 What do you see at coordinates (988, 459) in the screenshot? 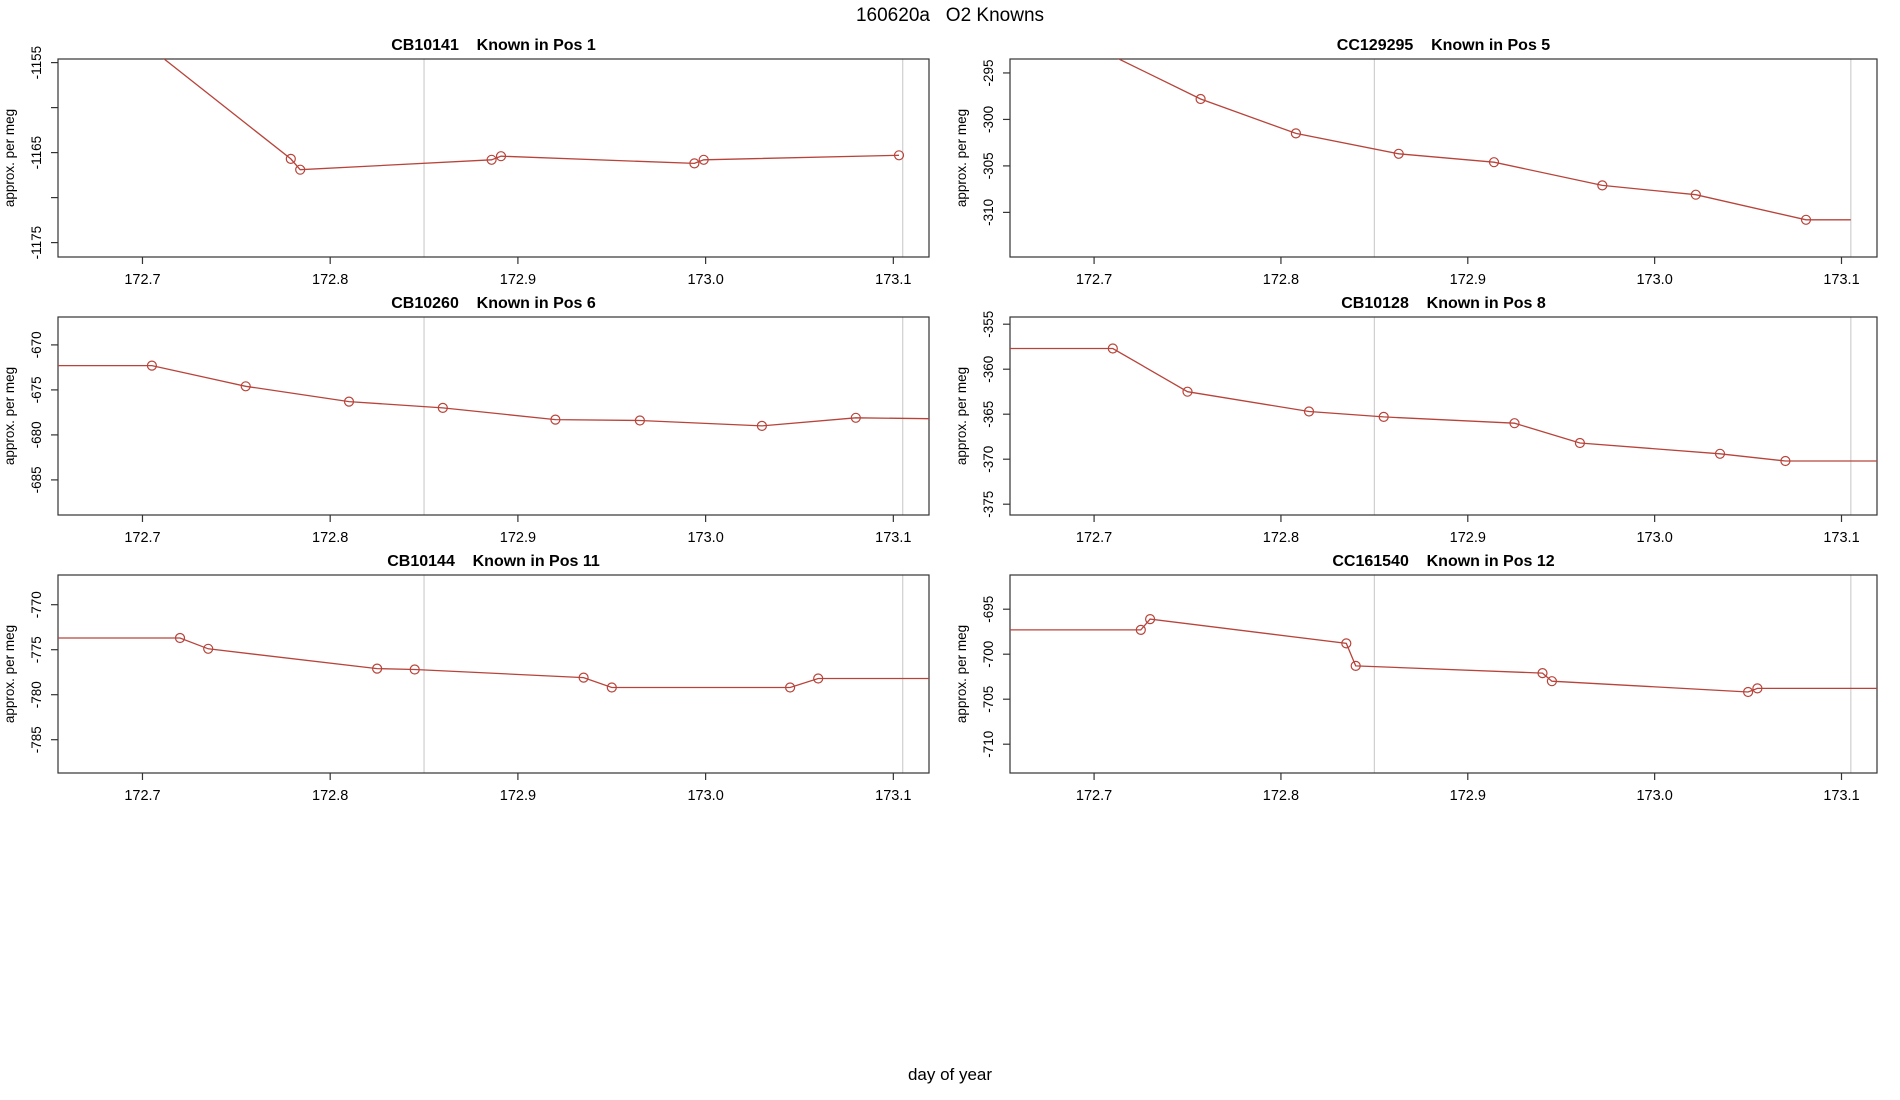
I see `y-tick-label: -370` at bounding box center [988, 459].